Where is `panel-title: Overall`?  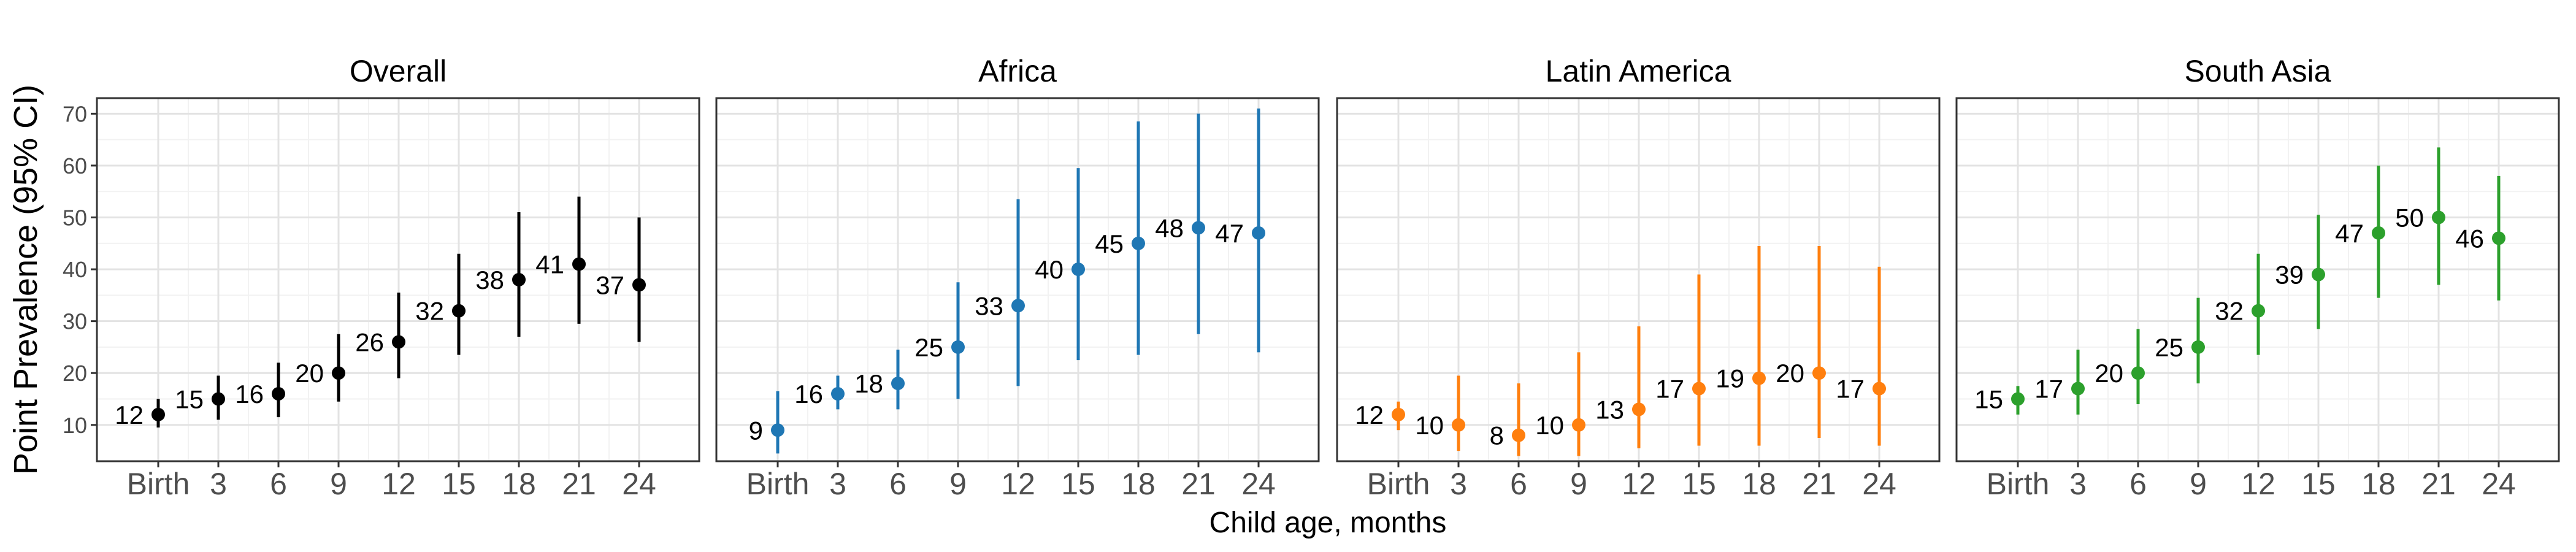
panel-title: Overall is located at coordinates (398, 71).